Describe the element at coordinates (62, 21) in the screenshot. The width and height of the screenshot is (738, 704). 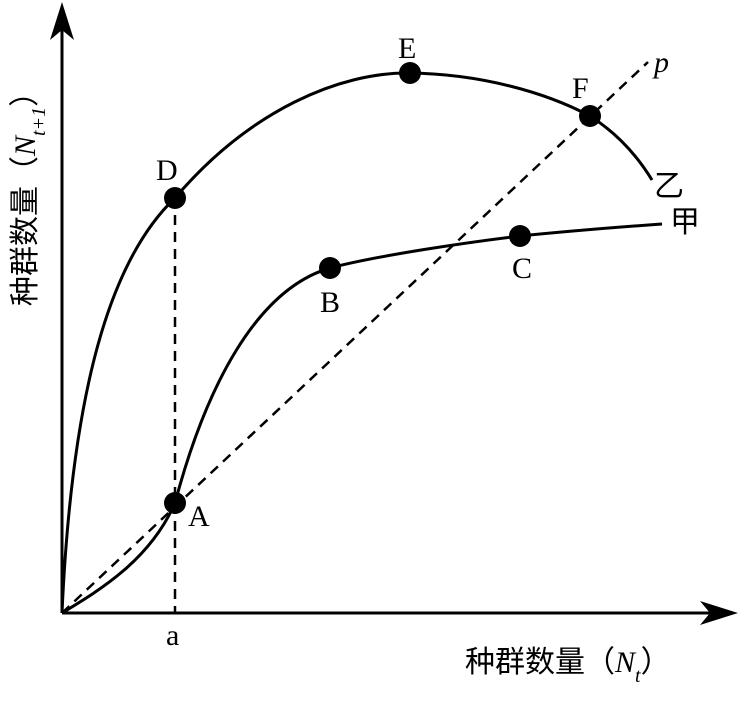
I see `y-axis-arrowhead` at that location.